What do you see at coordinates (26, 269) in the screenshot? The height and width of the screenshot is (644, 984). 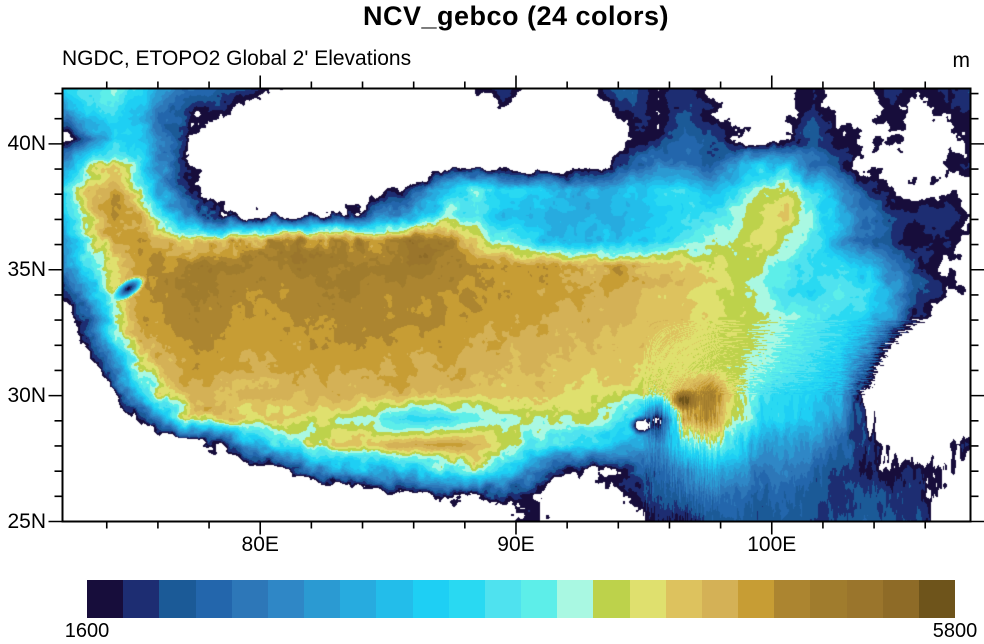 I see `y-tick-label: 35N` at bounding box center [26, 269].